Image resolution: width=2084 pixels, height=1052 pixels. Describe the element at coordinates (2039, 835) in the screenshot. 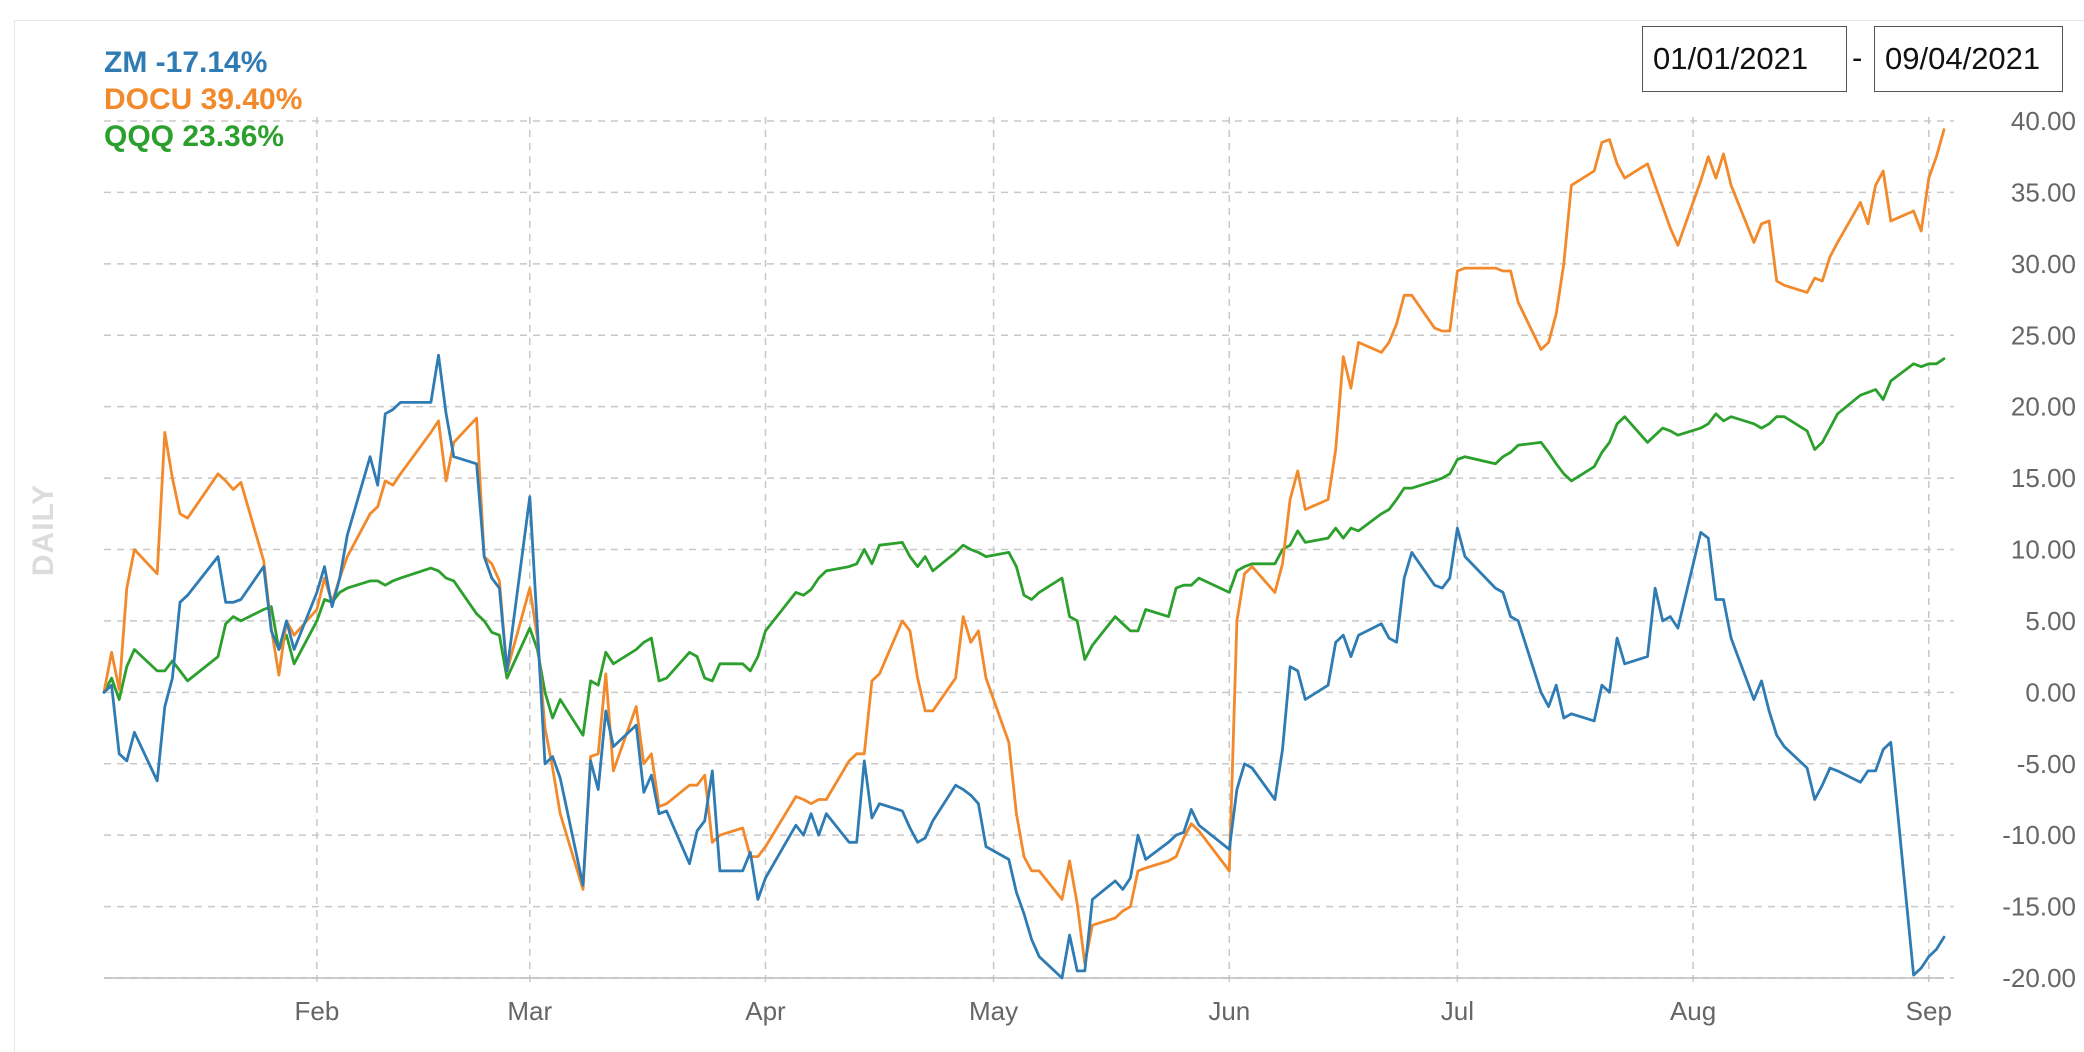

I see `y-tick-label: -10.00` at that location.